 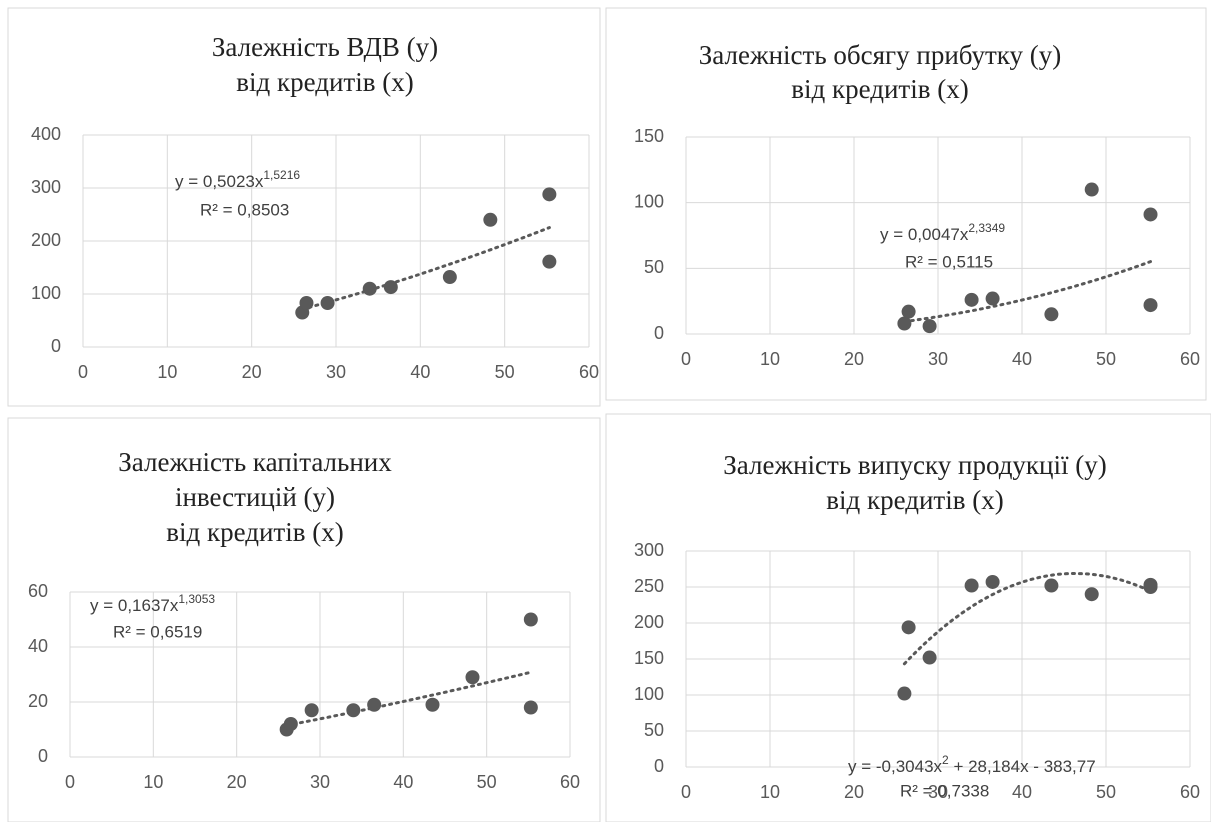 What do you see at coordinates (46, 187) in the screenshot?
I see `y-tick-label: 300` at bounding box center [46, 187].